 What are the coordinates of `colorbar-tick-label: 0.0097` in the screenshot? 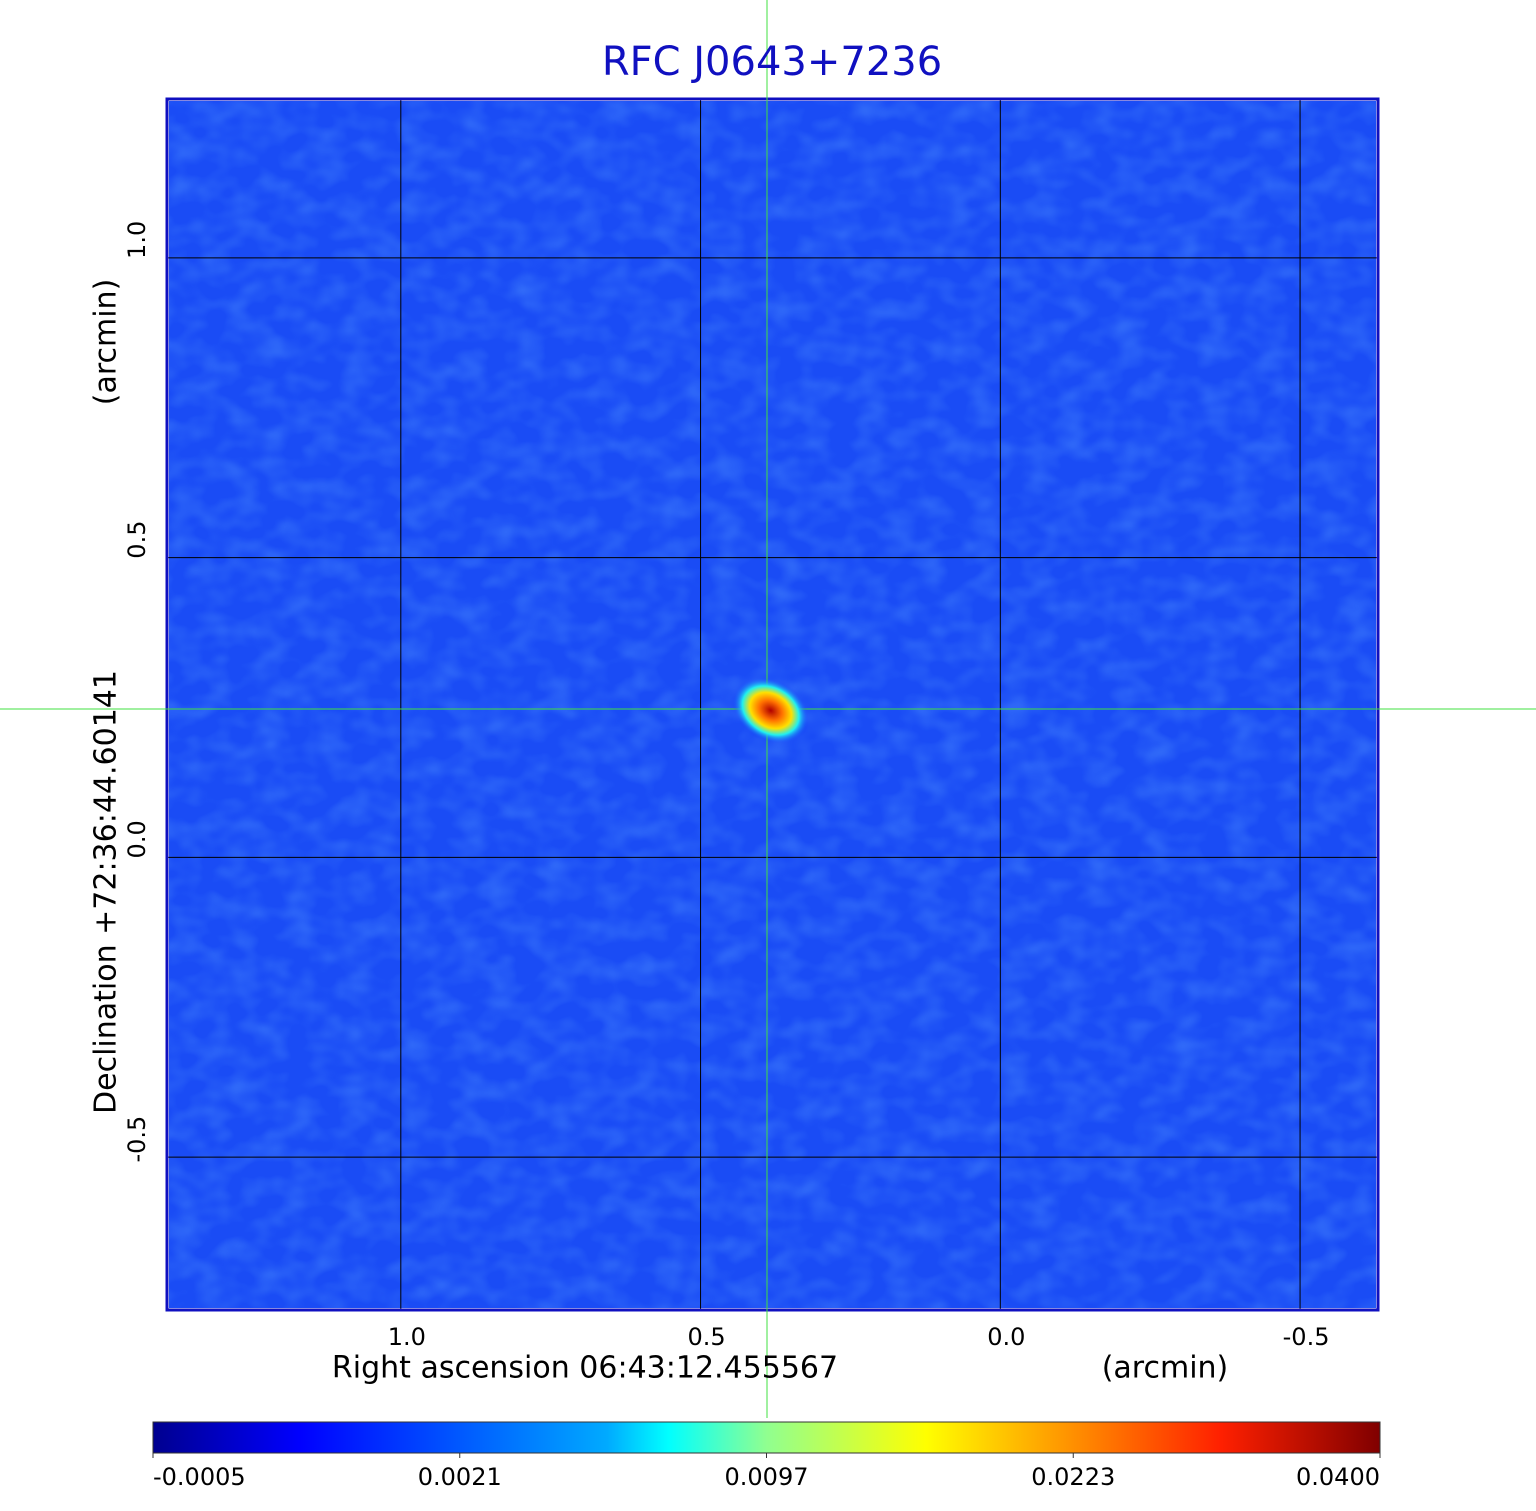 It's located at (767, 1477).